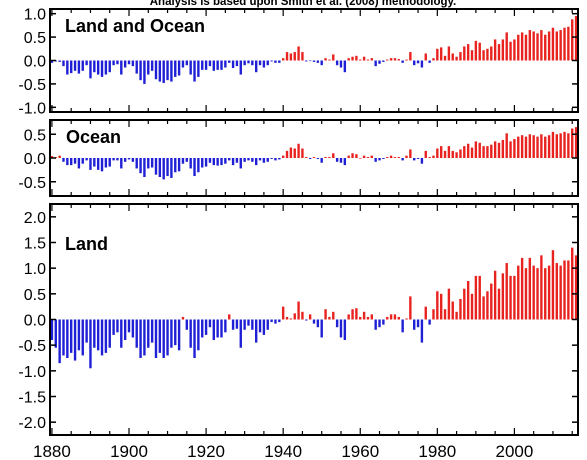 The height and width of the screenshot is (460, 587). Describe the element at coordinates (298, 53) in the screenshot. I see `bar-1944` at that location.